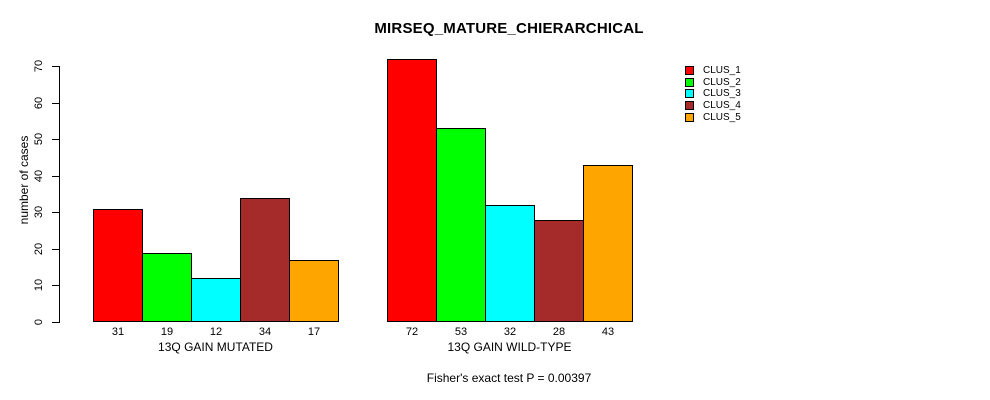 The image size is (990, 400). What do you see at coordinates (39, 102) in the screenshot?
I see `y-tick-label: 60` at bounding box center [39, 102].